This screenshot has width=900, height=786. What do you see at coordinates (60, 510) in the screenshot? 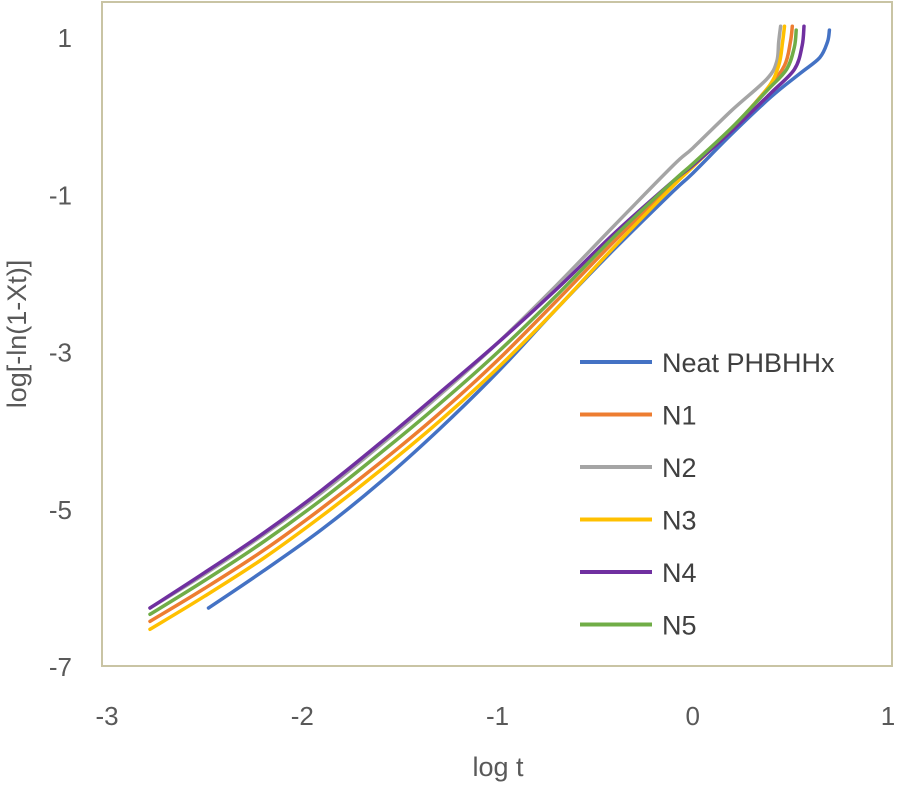
I see `y-tick-label: -5` at bounding box center [60, 510].